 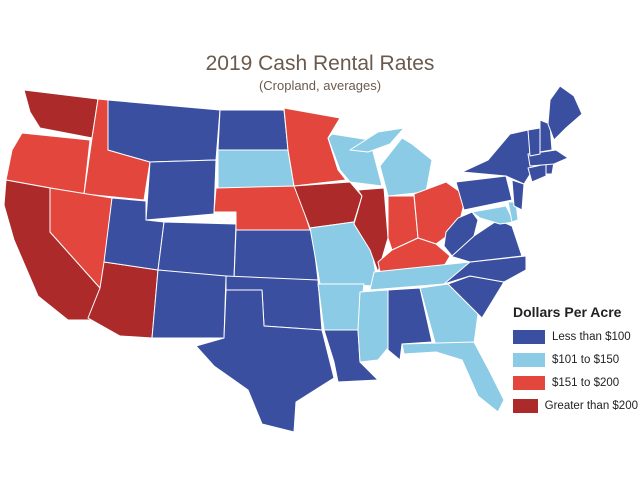 I want to click on state-TX, so click(x=265, y=361).